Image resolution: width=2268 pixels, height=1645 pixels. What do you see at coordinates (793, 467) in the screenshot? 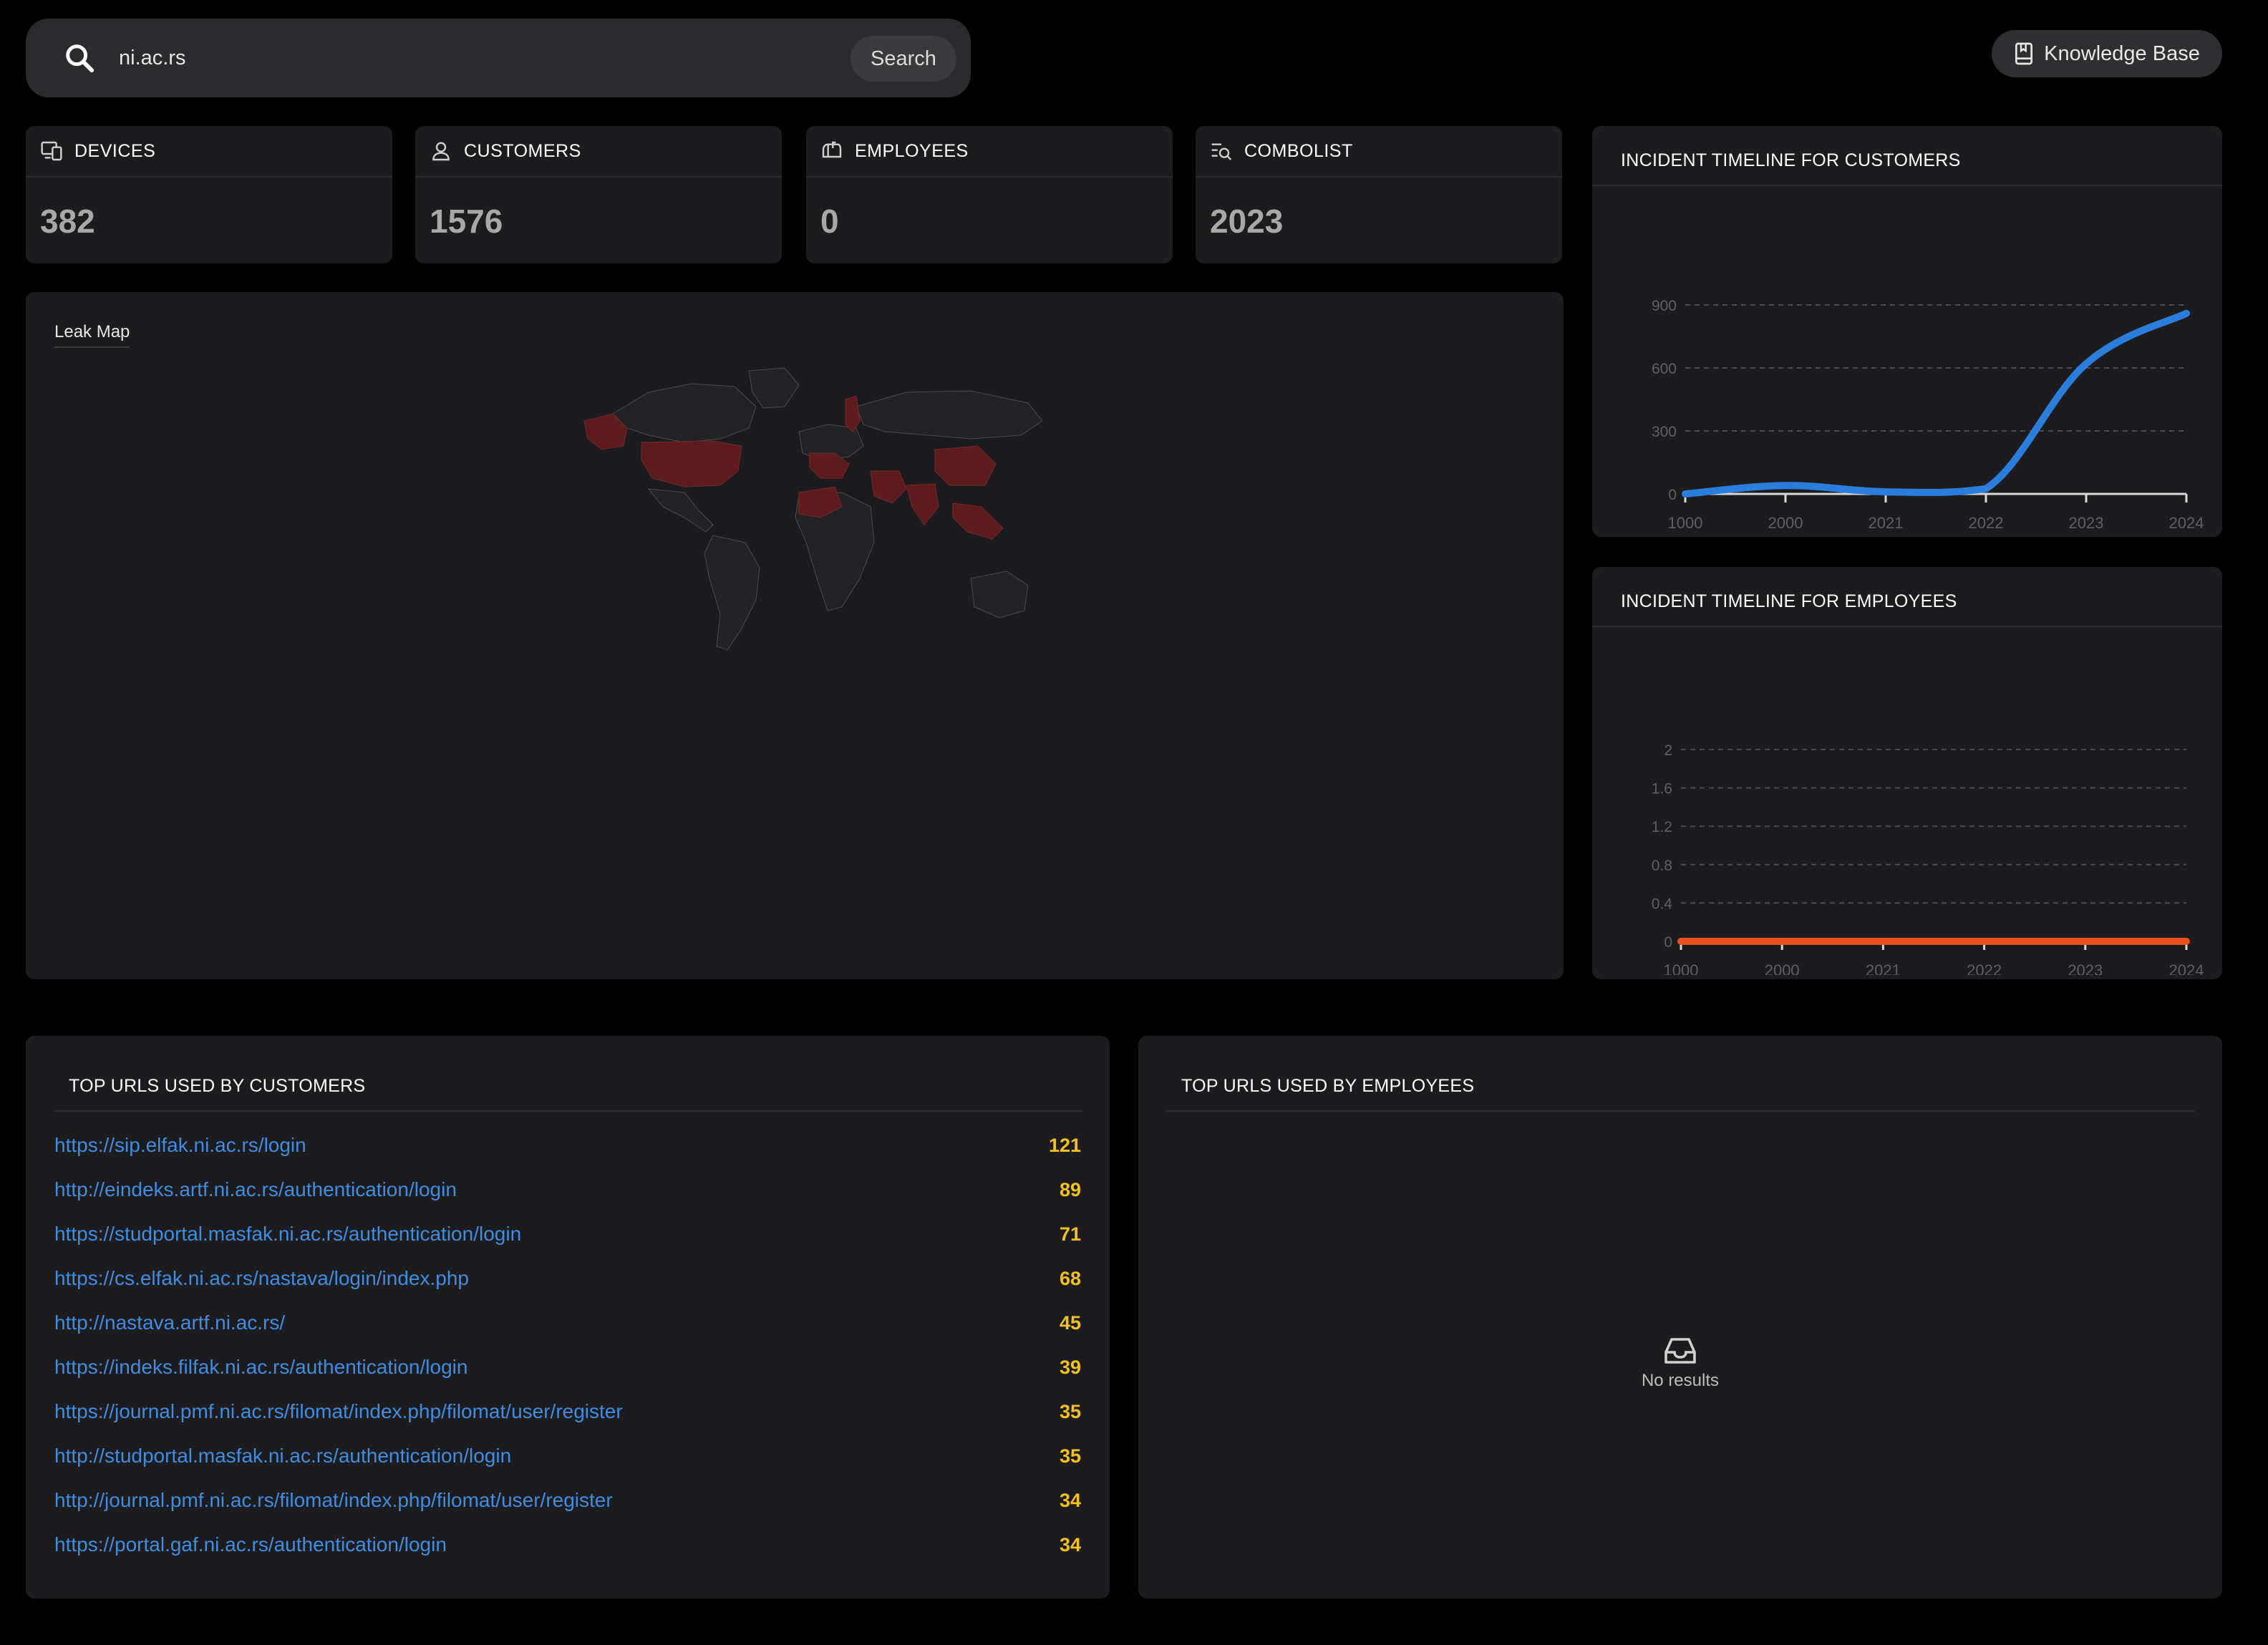
I see `leak-highlights` at bounding box center [793, 467].